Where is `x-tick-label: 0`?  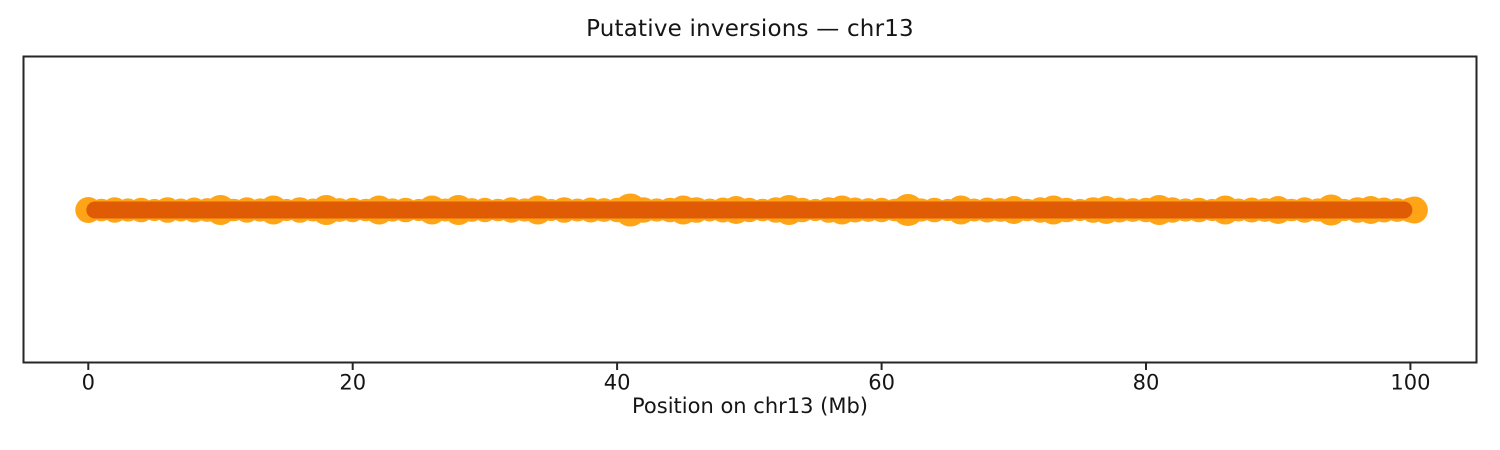 x-tick-label: 0 is located at coordinates (88, 383).